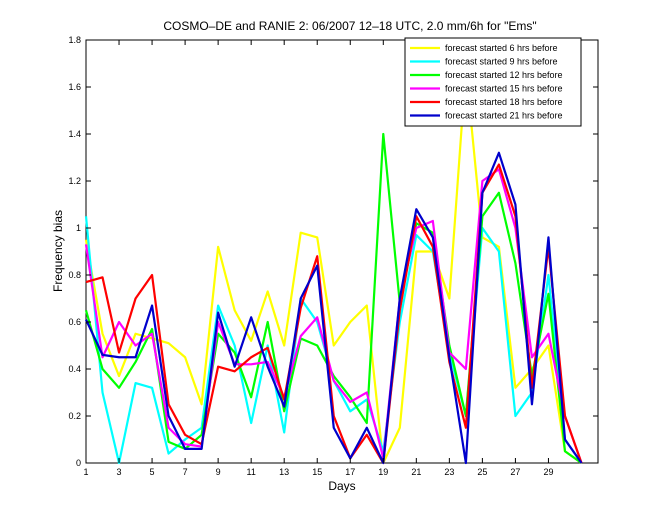 This screenshot has width=660, height=520. I want to click on x-tick-label: 29, so click(548, 472).